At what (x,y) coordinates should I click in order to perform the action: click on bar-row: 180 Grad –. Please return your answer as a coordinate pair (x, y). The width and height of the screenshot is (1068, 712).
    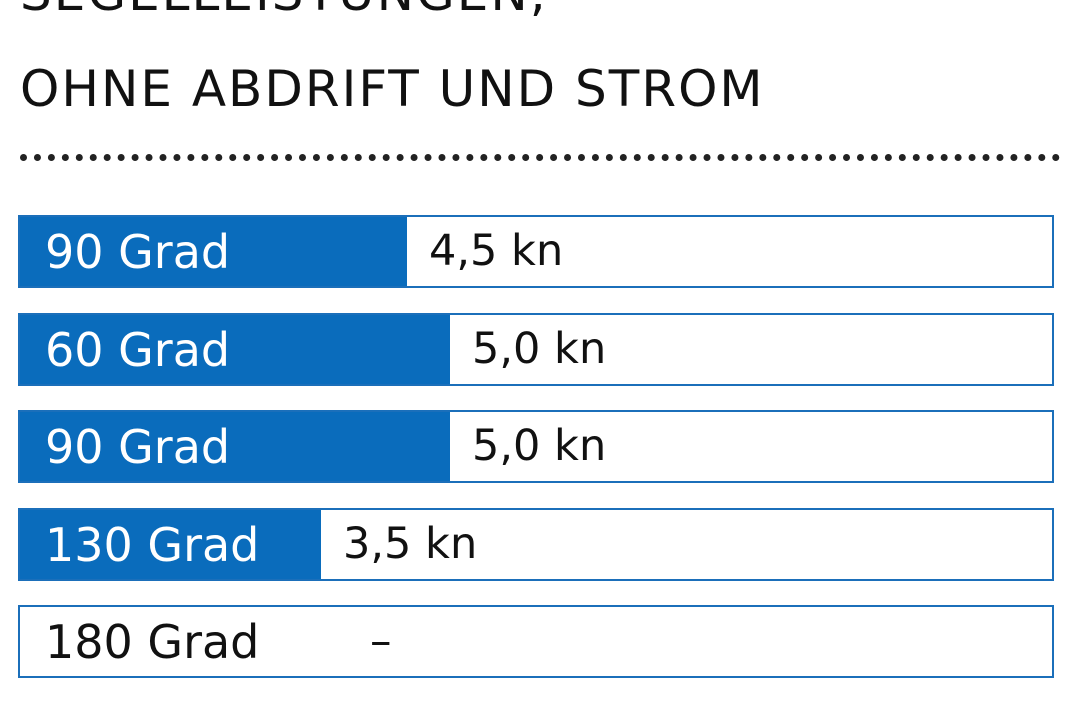
    Looking at the image, I should click on (536, 641).